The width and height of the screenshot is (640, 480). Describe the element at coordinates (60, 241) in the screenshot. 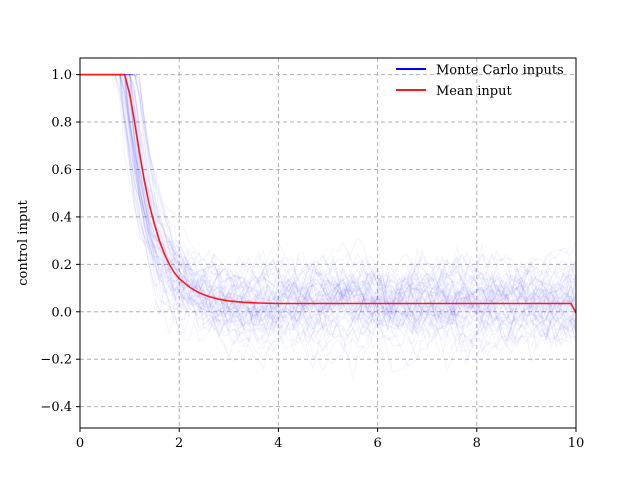

I see `y-ticks: 1.0 0.8 0.6 0.4 0.2 0.0 −0.2 −0.4` at that location.